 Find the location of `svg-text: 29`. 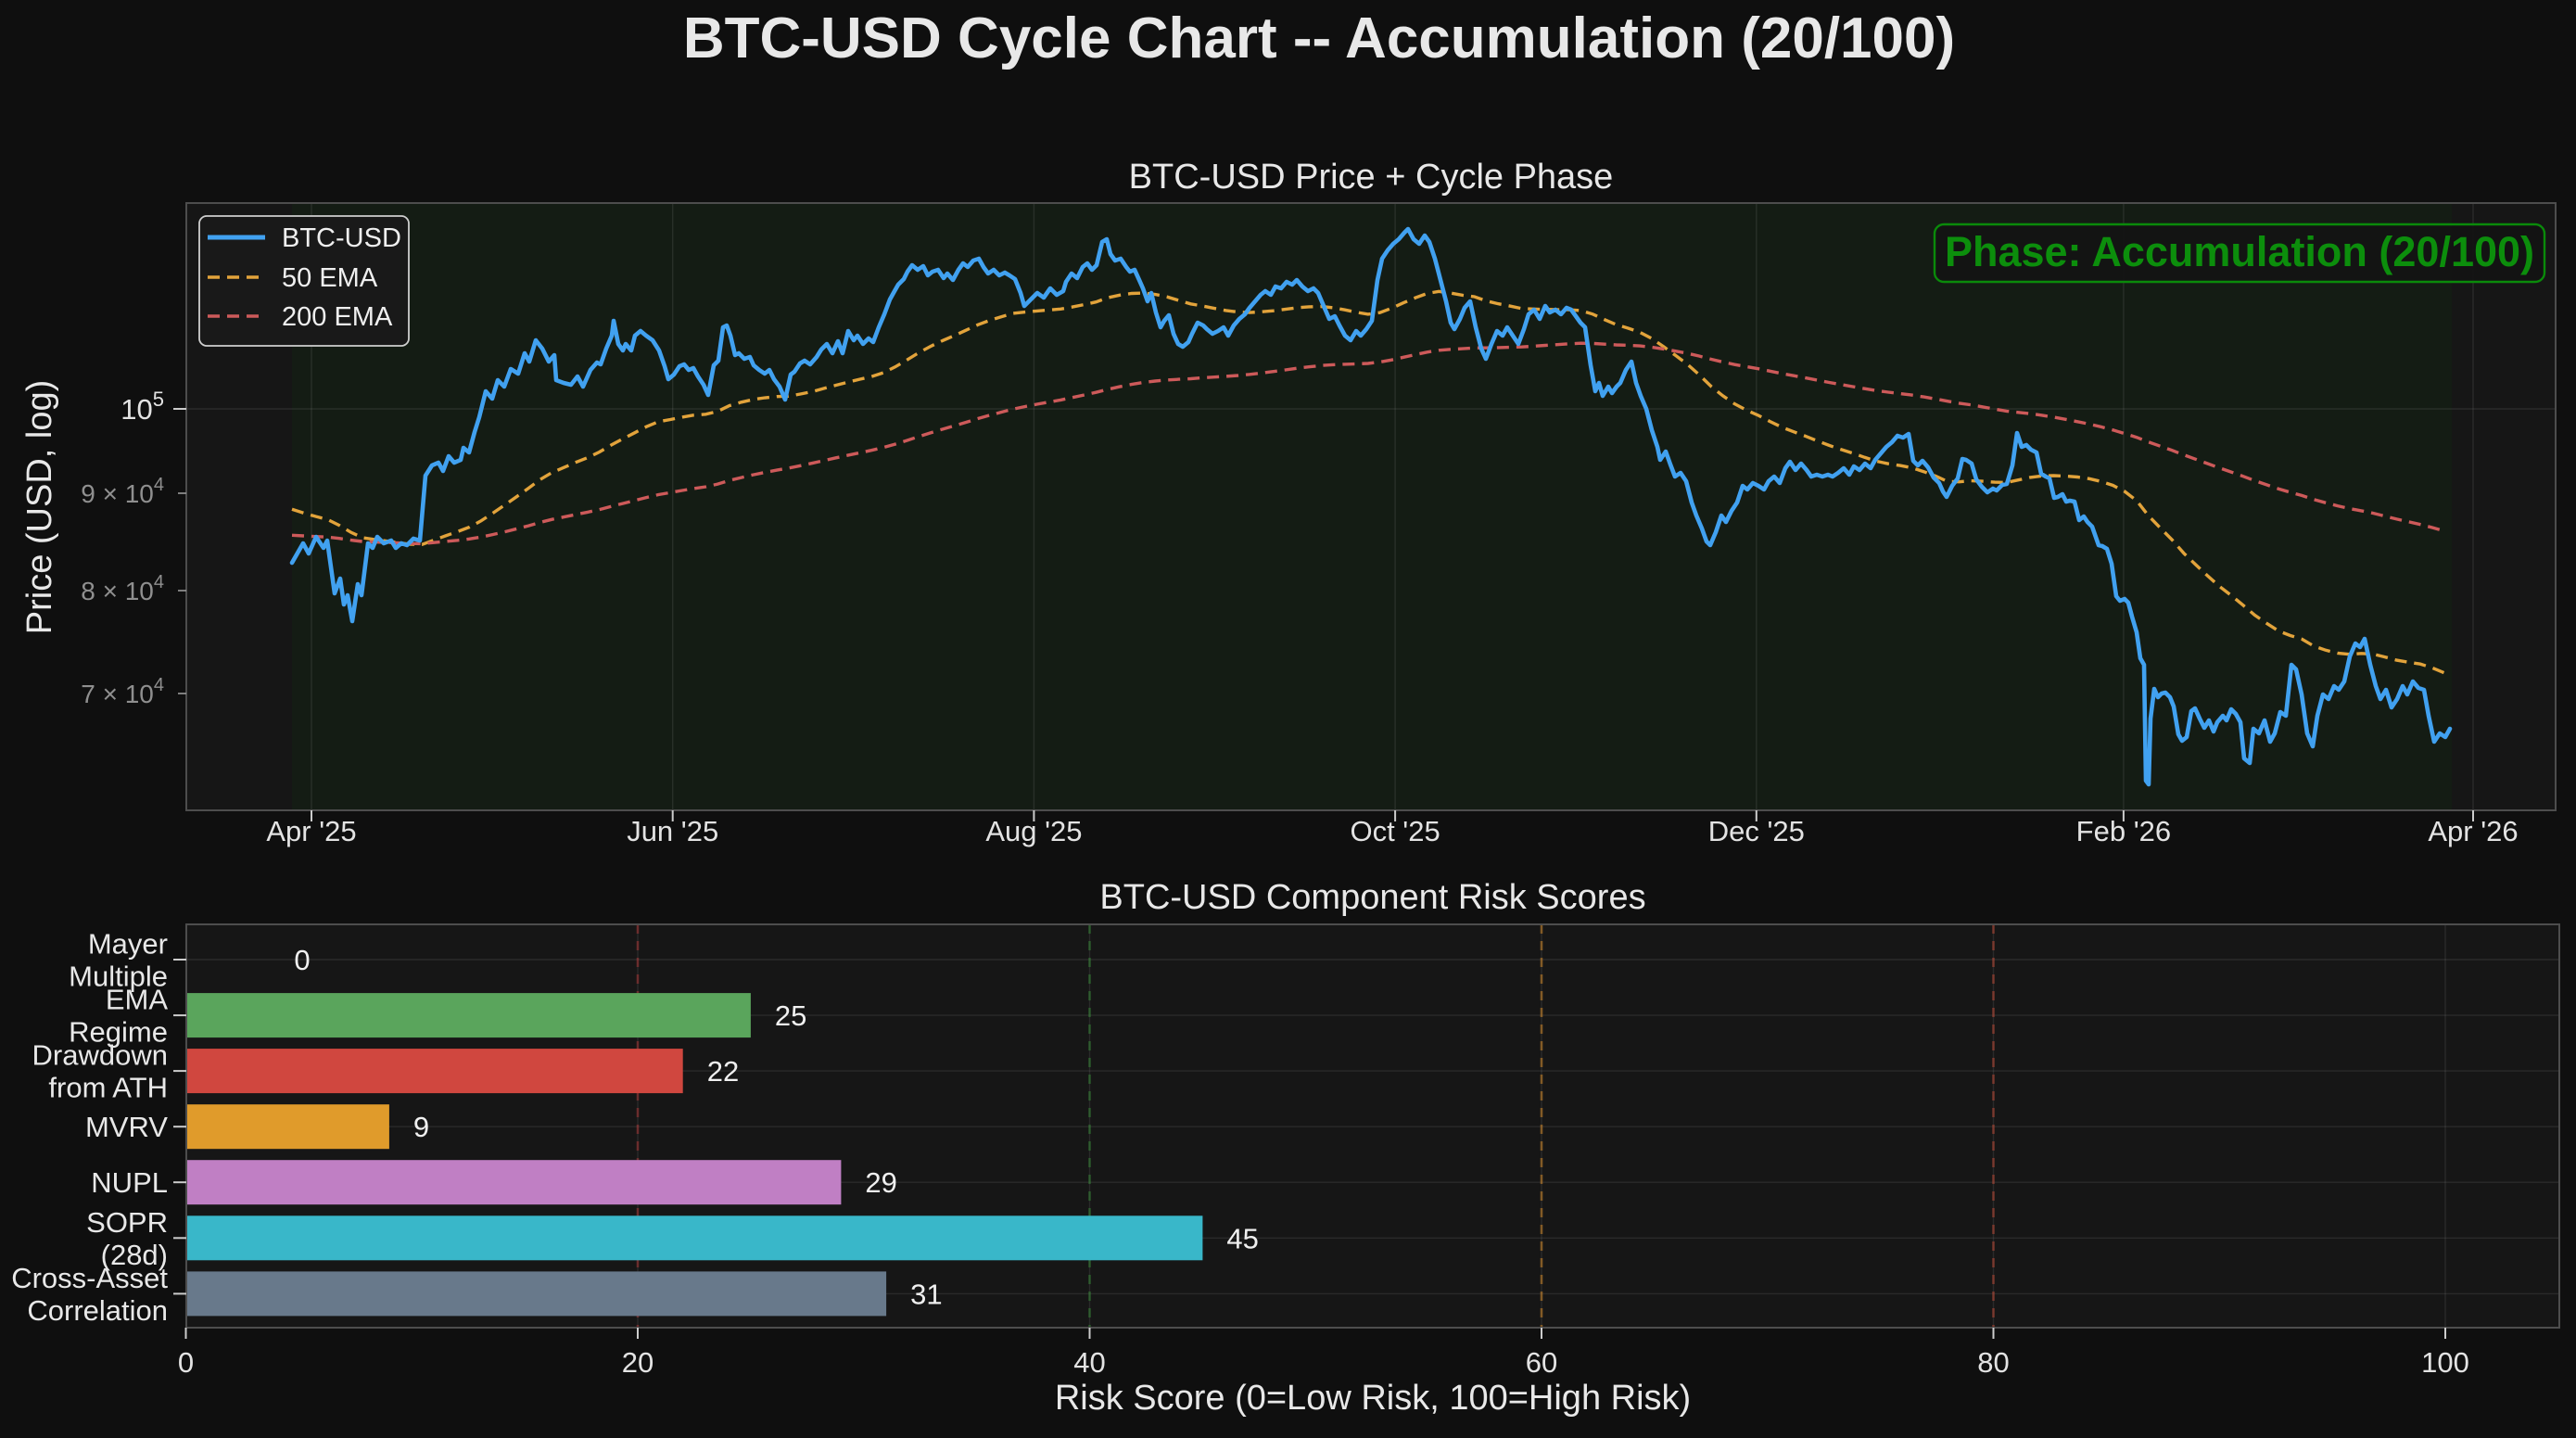

svg-text: 29 is located at coordinates (880, 1182).